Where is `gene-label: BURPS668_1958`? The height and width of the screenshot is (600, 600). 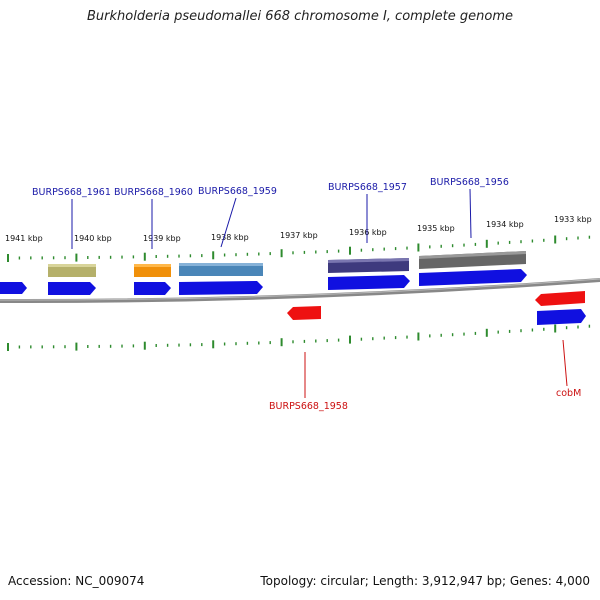 gene-label: BURPS668_1958 is located at coordinates (308, 406).